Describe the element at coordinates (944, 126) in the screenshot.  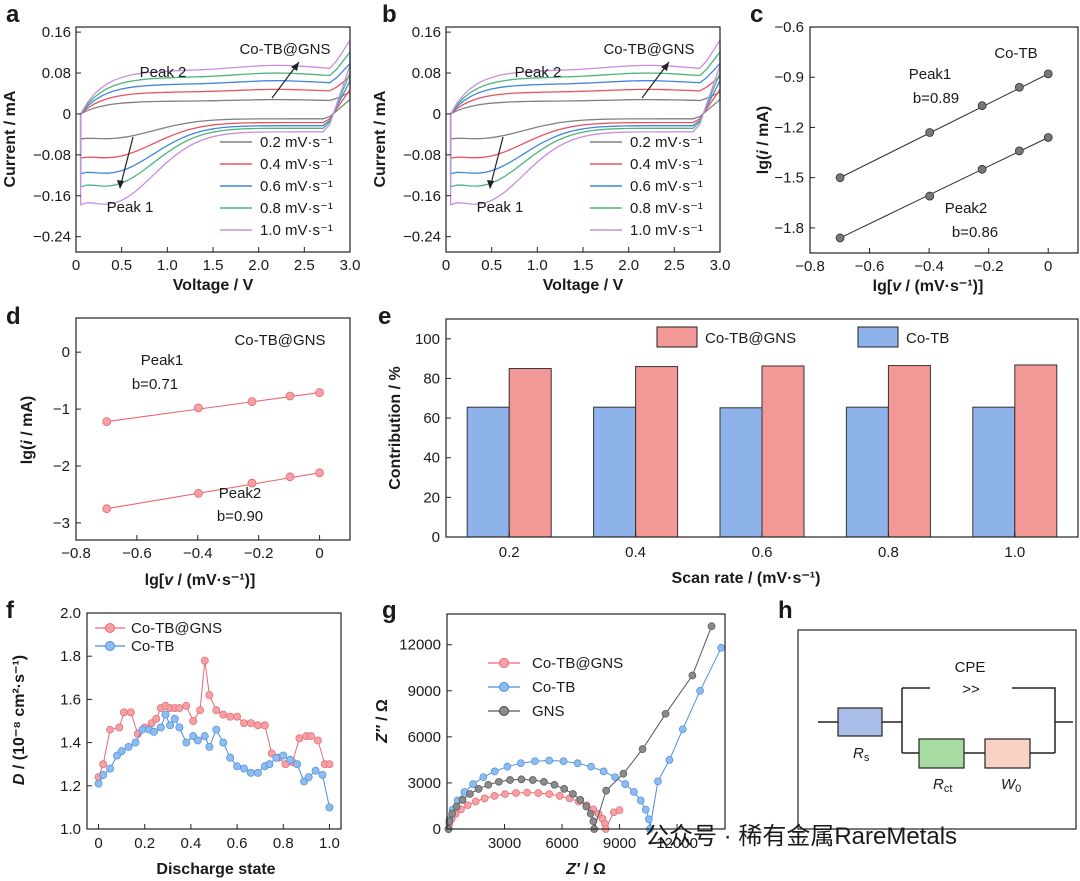
I see `fit-line` at that location.